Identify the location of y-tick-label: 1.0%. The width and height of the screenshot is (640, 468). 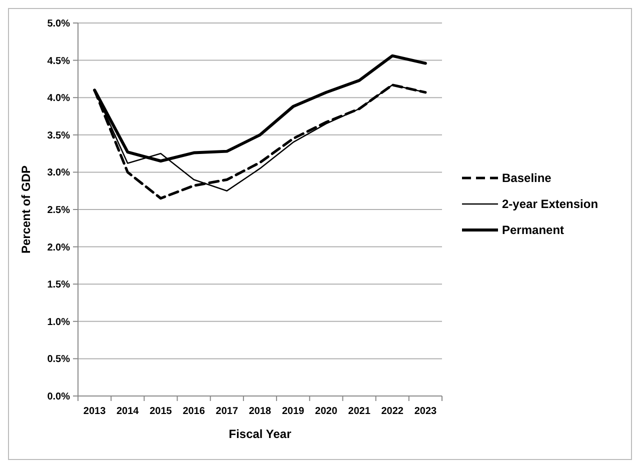
(58, 322).